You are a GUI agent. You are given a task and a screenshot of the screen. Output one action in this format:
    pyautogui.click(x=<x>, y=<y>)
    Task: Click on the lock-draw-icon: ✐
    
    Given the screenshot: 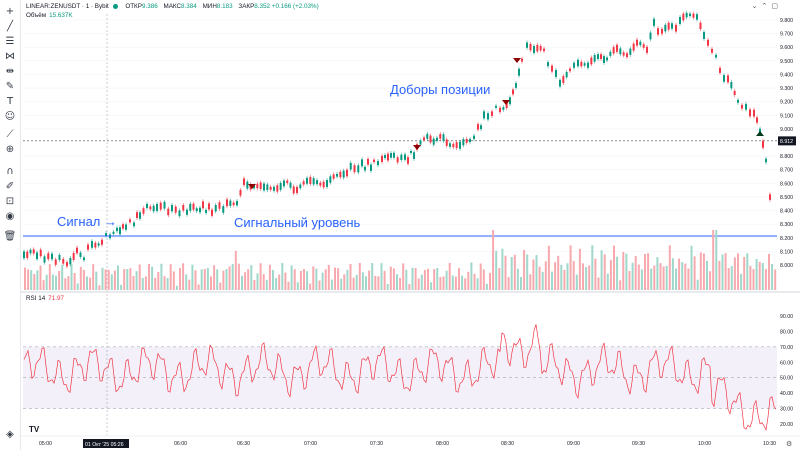 What is the action you would take?
    pyautogui.click(x=10, y=186)
    